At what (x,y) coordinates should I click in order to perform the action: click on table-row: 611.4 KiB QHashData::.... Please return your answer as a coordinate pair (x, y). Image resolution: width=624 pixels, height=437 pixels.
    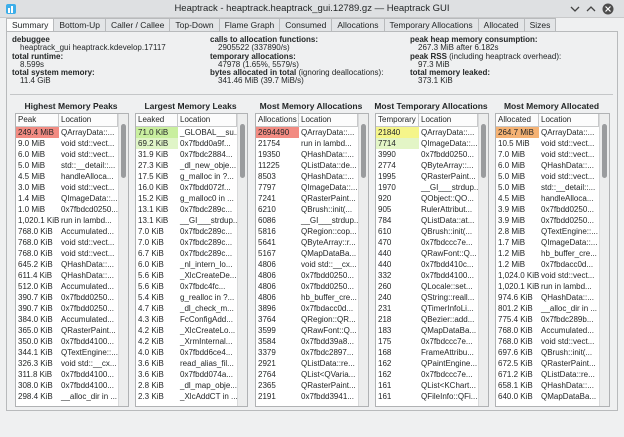
    Looking at the image, I should click on (67, 275).